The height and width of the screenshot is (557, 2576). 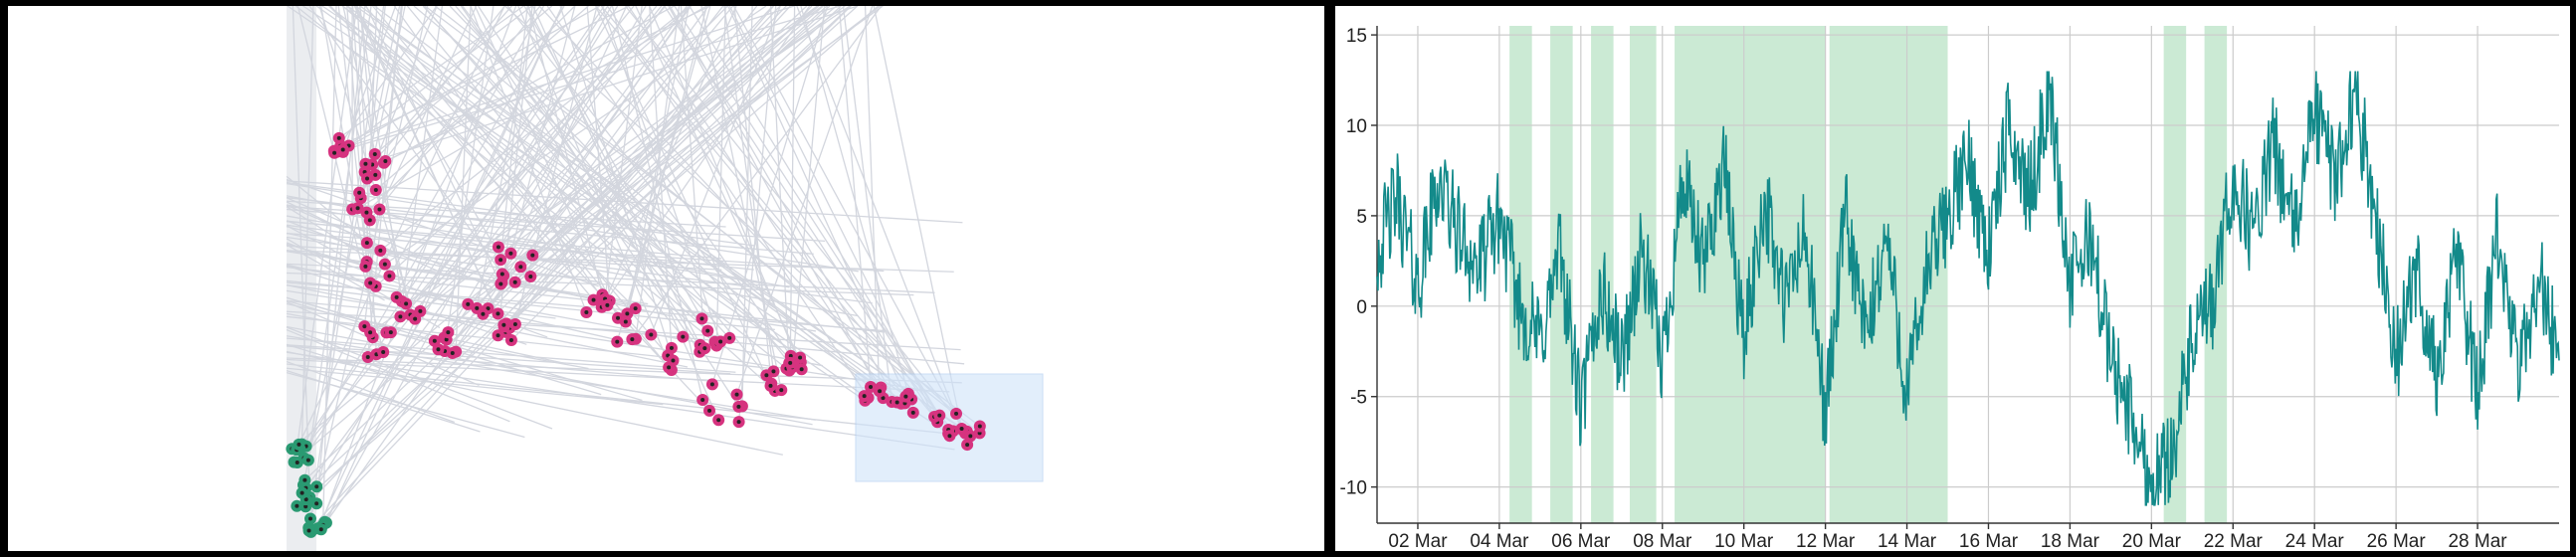 I want to click on x-tick-label: 14 Mar, so click(x=1907, y=541).